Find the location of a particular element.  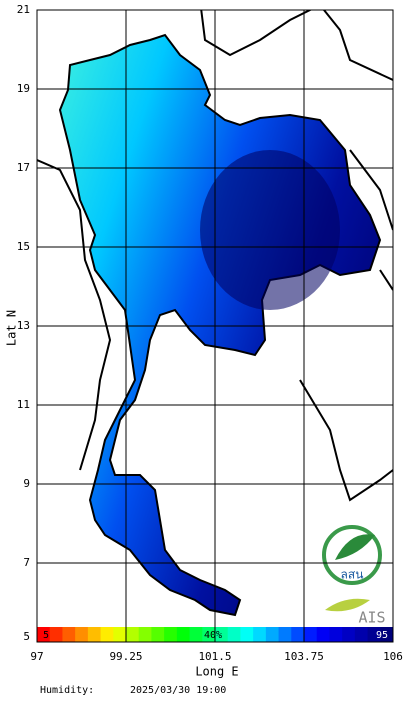

y-tick-label: 11 is located at coordinates (23, 404).